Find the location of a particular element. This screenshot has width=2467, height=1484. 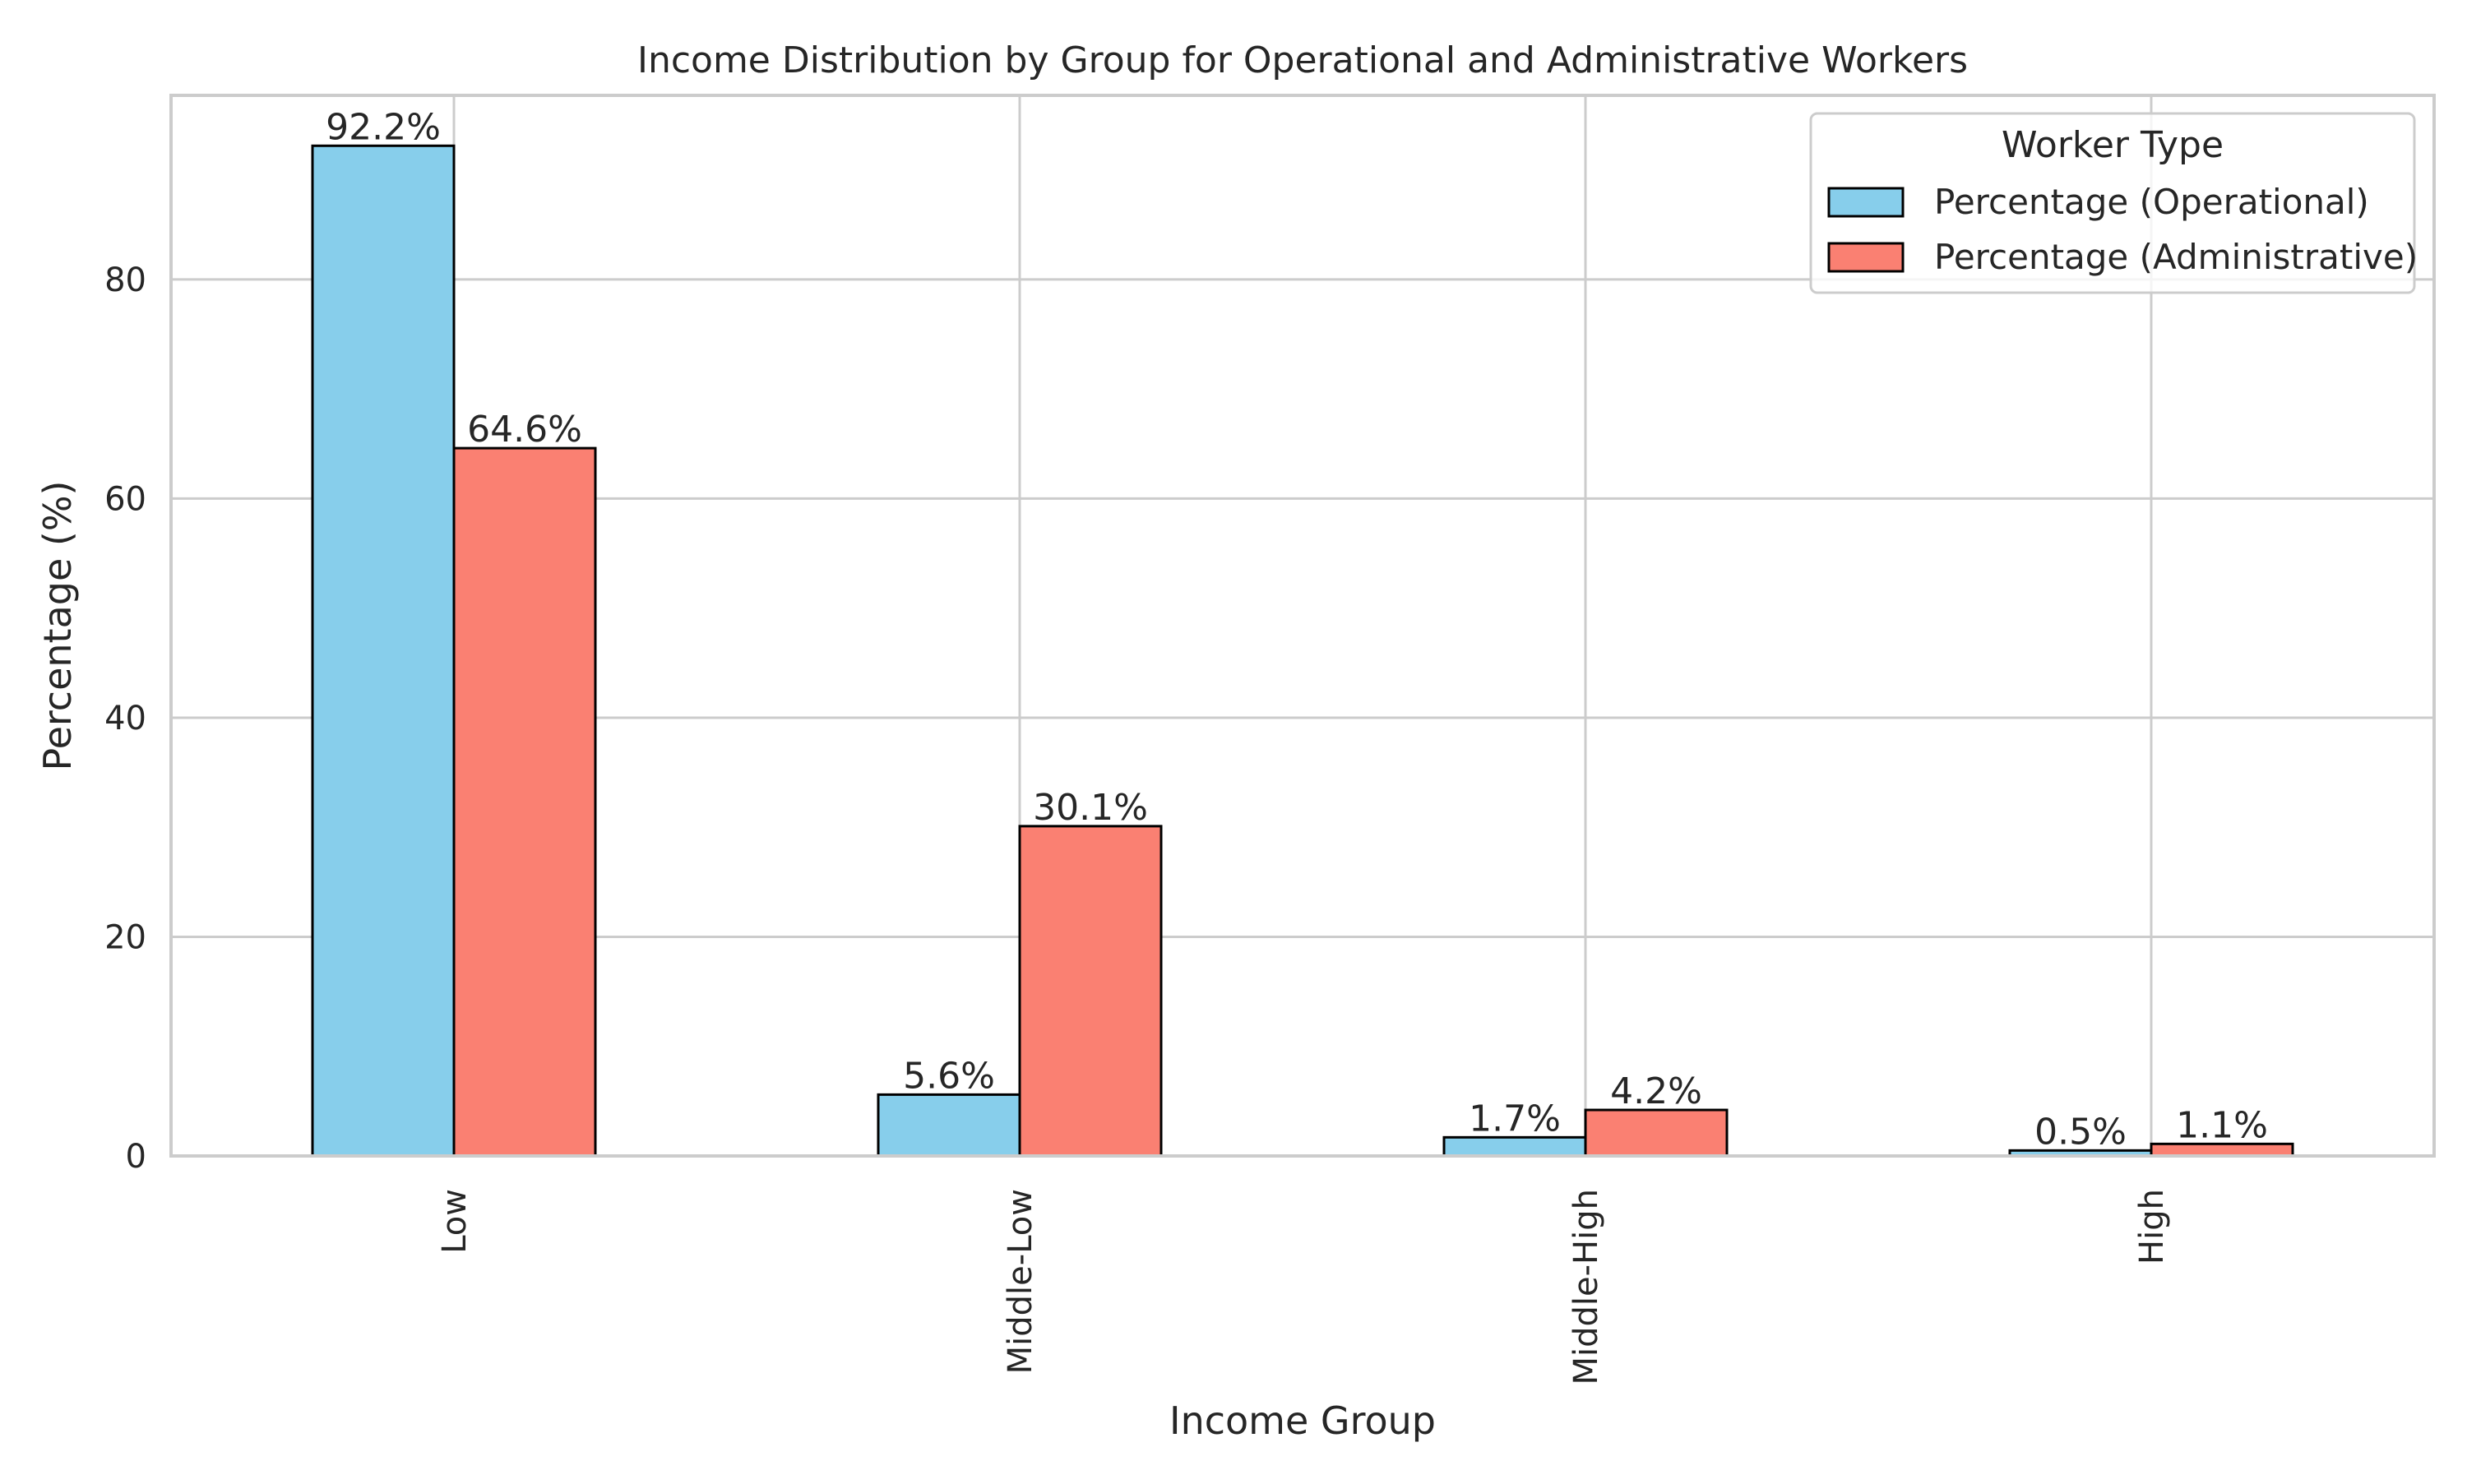

legend-swatch-operational is located at coordinates (1866, 203).